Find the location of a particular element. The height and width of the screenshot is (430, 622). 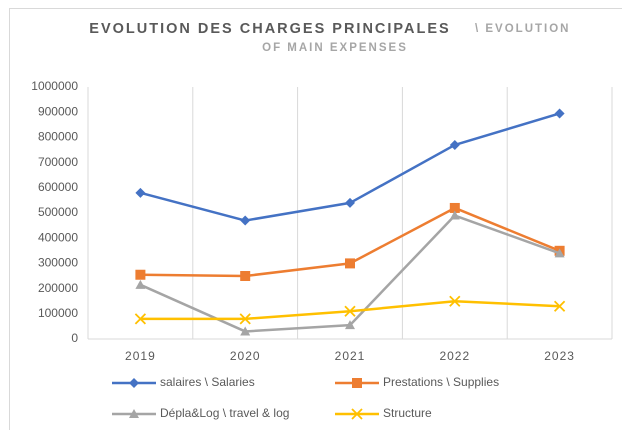

y-tick-label: 500000 is located at coordinates (58, 212).